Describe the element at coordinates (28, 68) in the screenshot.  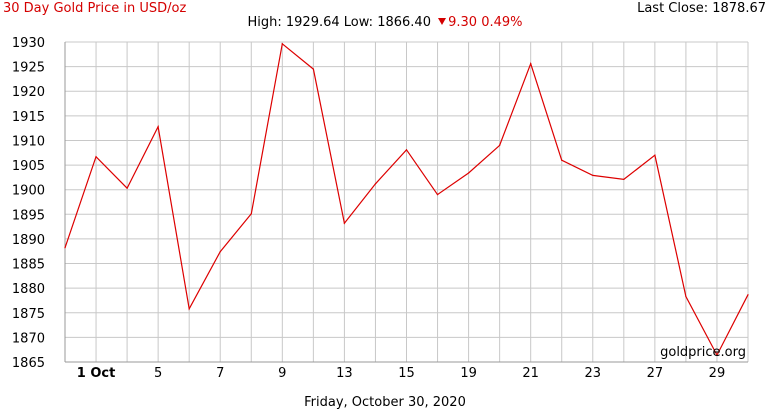
I see `y-tick-label: 1925` at that location.